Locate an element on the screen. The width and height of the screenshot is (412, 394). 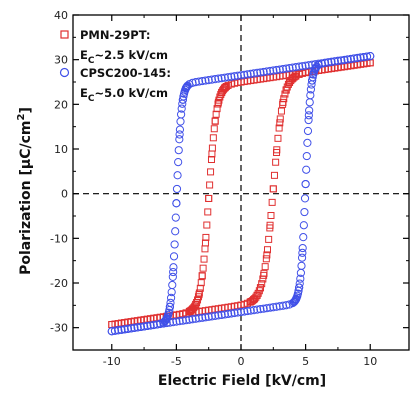
legend-marker-cpsc is located at coordinates (64, 72).